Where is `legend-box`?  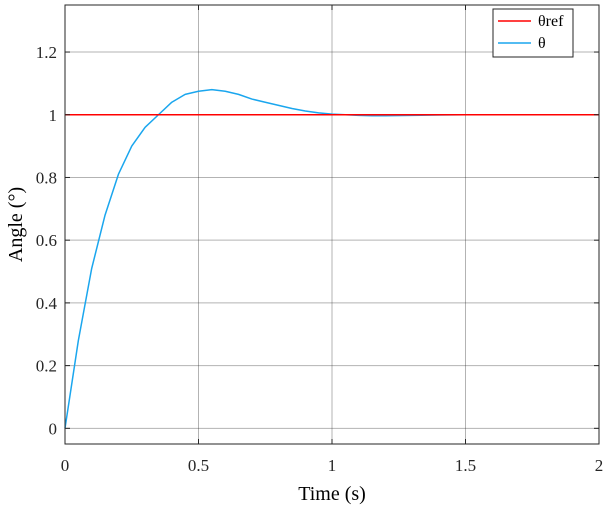
legend-box is located at coordinates (533, 33).